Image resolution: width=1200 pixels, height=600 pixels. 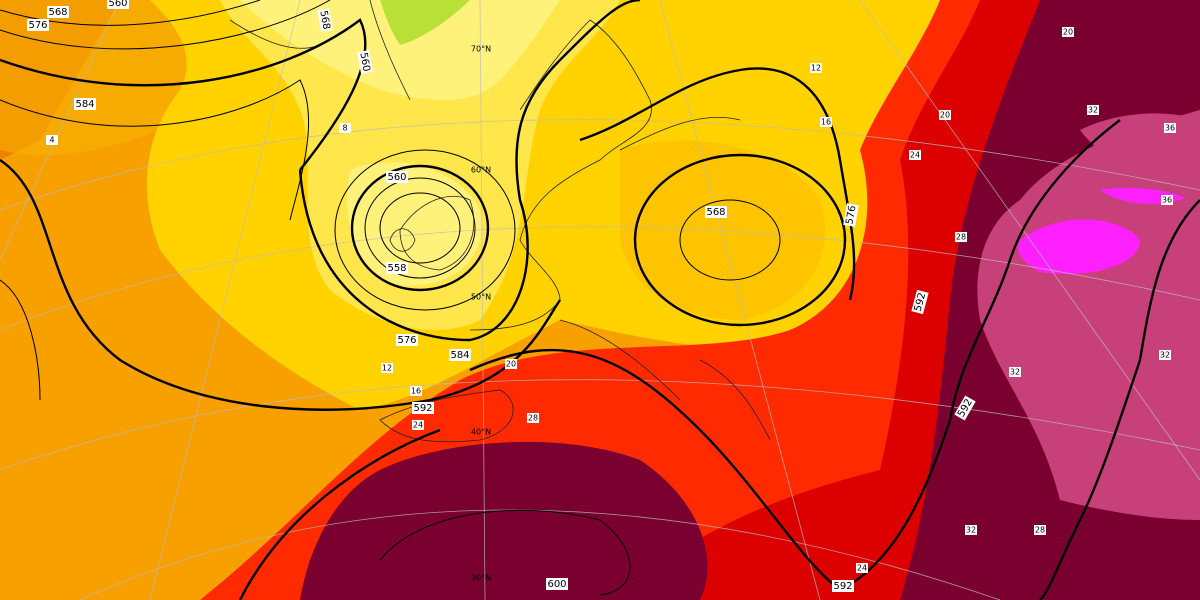 What do you see at coordinates (481, 170) in the screenshot?
I see `latitude-label: 60°N` at bounding box center [481, 170].